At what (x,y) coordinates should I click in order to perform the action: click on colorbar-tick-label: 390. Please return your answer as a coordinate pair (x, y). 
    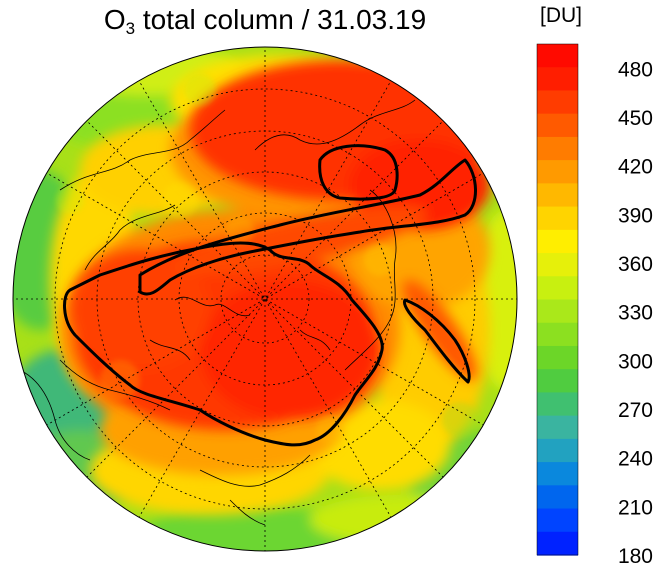
    Looking at the image, I should click on (635, 215).